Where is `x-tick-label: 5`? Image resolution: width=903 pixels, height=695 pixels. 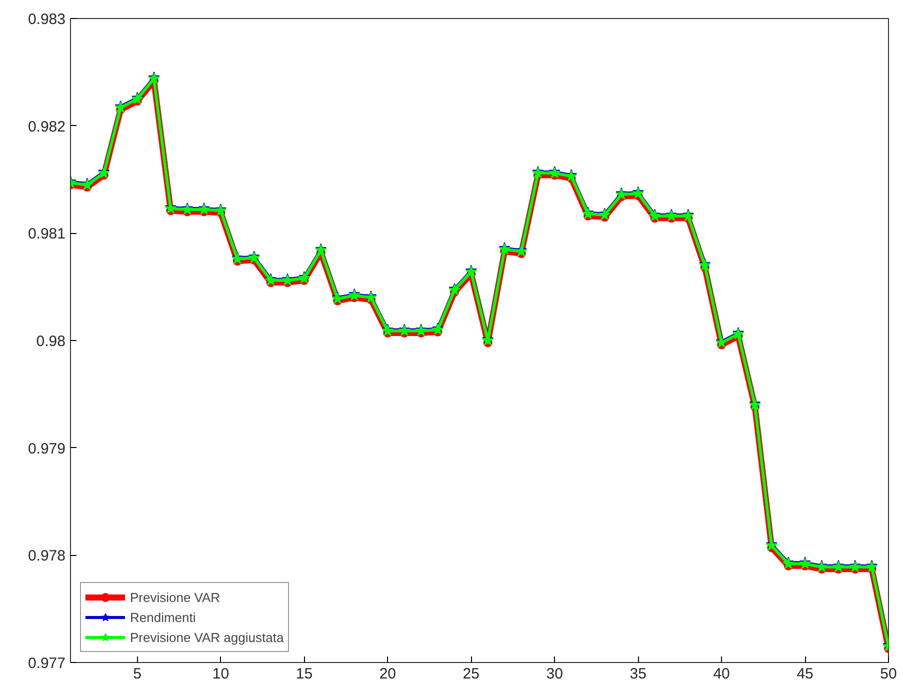
x-tick-label: 5 is located at coordinates (137, 674).